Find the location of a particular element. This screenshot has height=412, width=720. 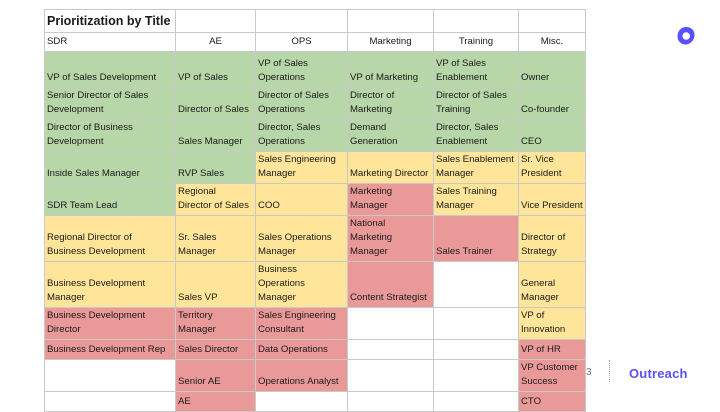

cell-text-line: VP of Marketing is located at coordinates (384, 77).